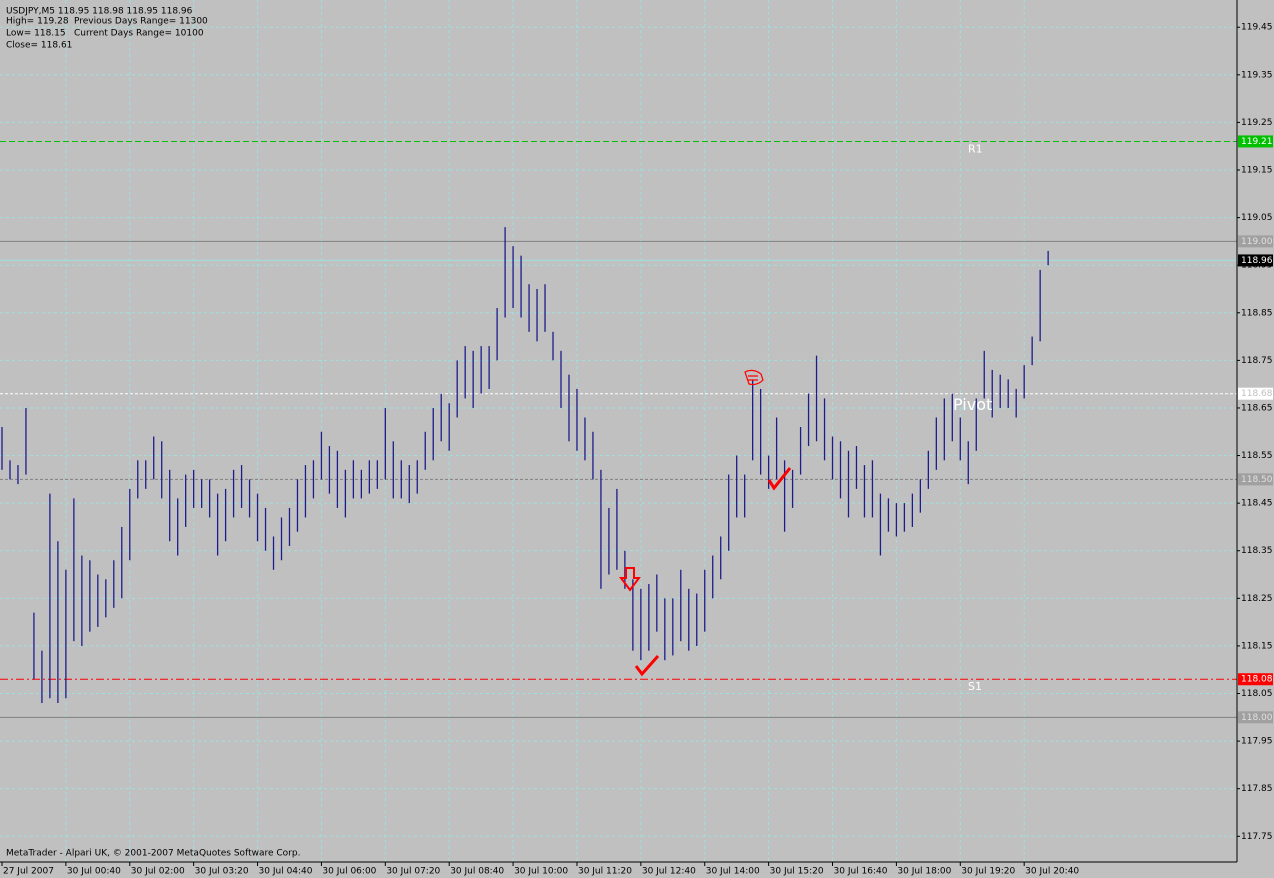 The width and height of the screenshot is (1274, 878). Describe the element at coordinates (158, 872) in the screenshot. I see `x-tick-label: 30 Jul 02:00` at that location.